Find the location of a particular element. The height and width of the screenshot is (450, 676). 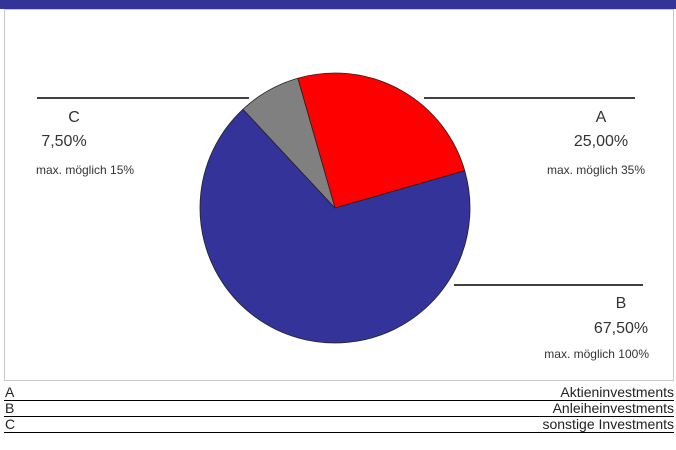

slice-value-a: 25,00% is located at coordinates (601, 141).